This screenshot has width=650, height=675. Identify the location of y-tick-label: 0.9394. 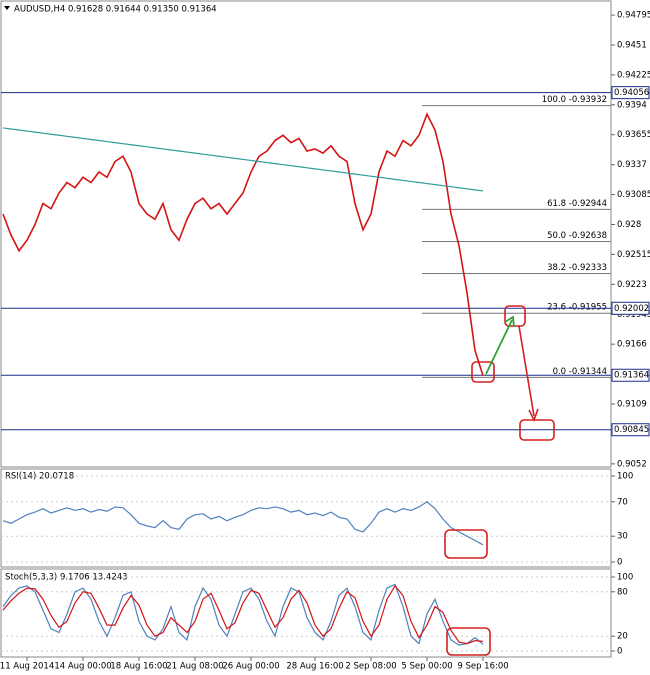
(632, 105).